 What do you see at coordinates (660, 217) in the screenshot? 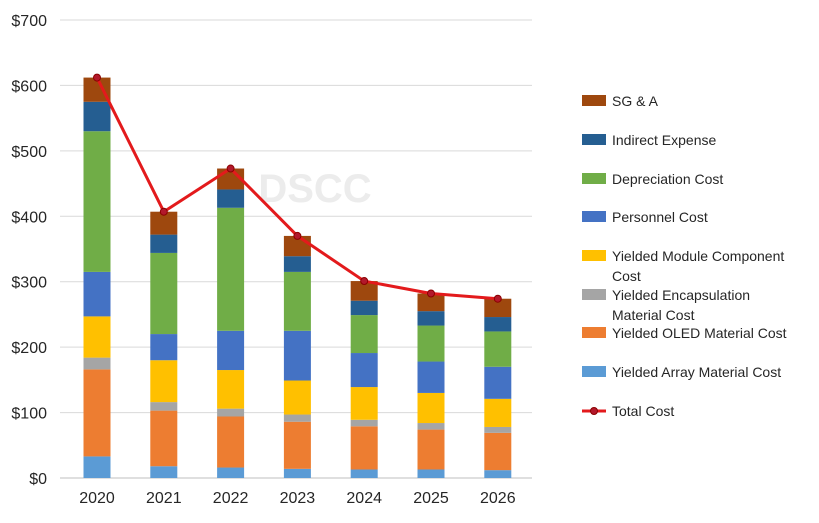
I see `legend-label: Personnel Cost` at bounding box center [660, 217].